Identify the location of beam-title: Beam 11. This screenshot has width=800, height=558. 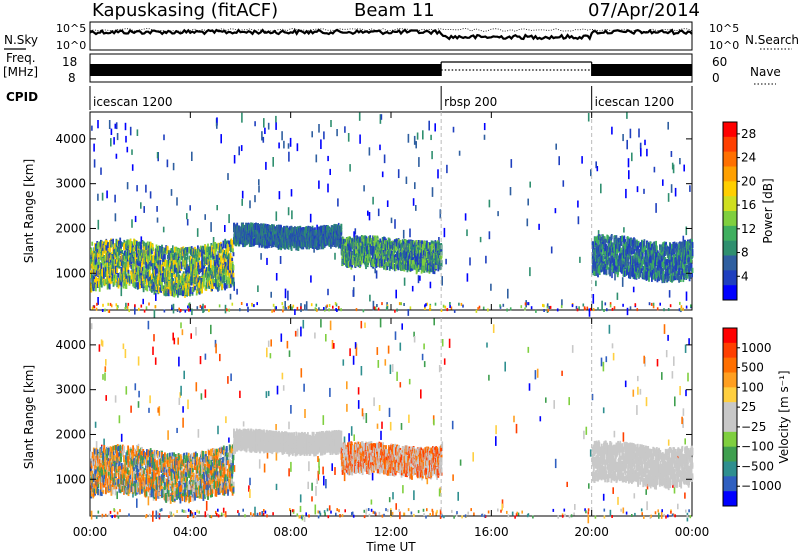
(394, 10).